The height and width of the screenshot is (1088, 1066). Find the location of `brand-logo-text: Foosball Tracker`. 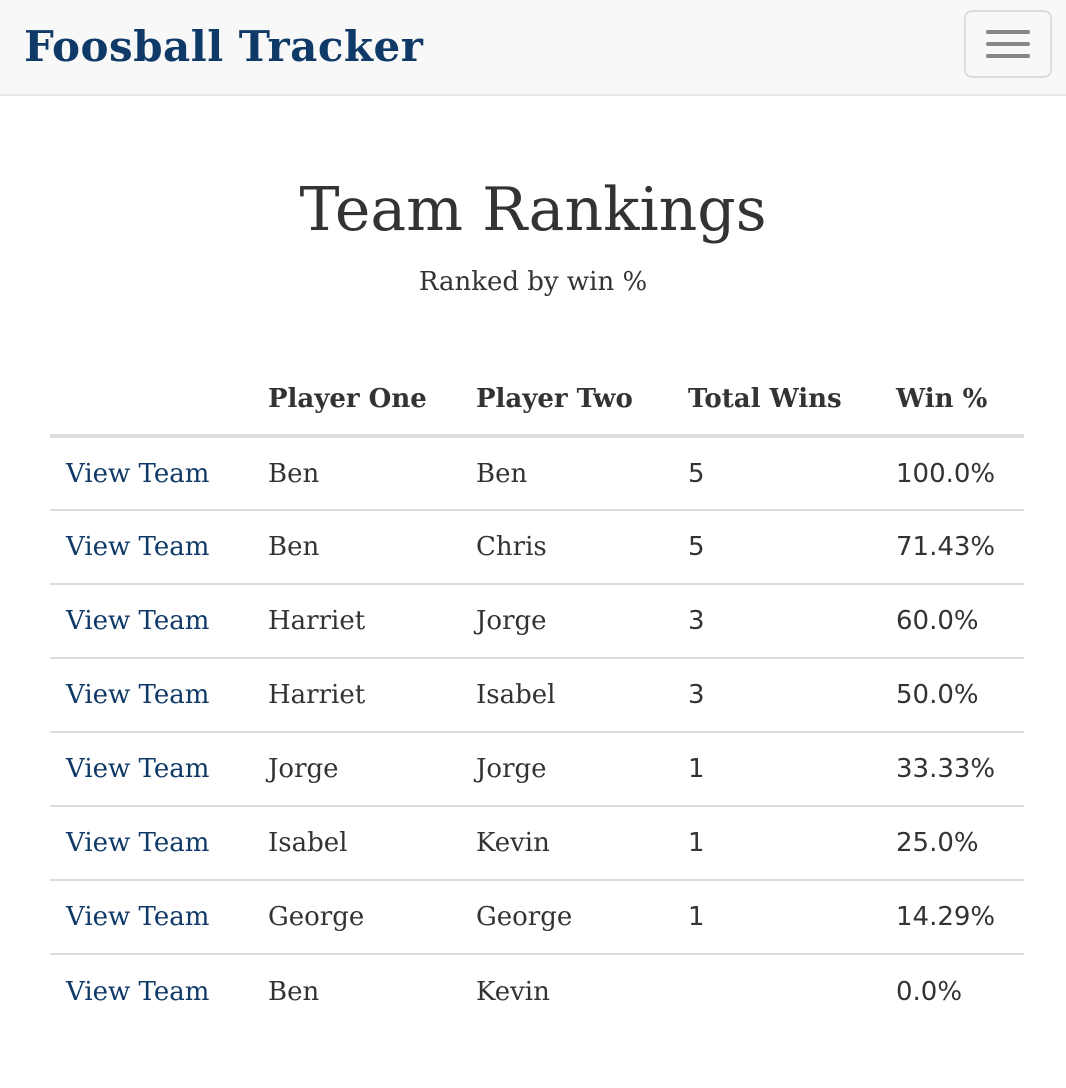

brand-logo-text: Foosball Tracker is located at coordinates (224, 46).